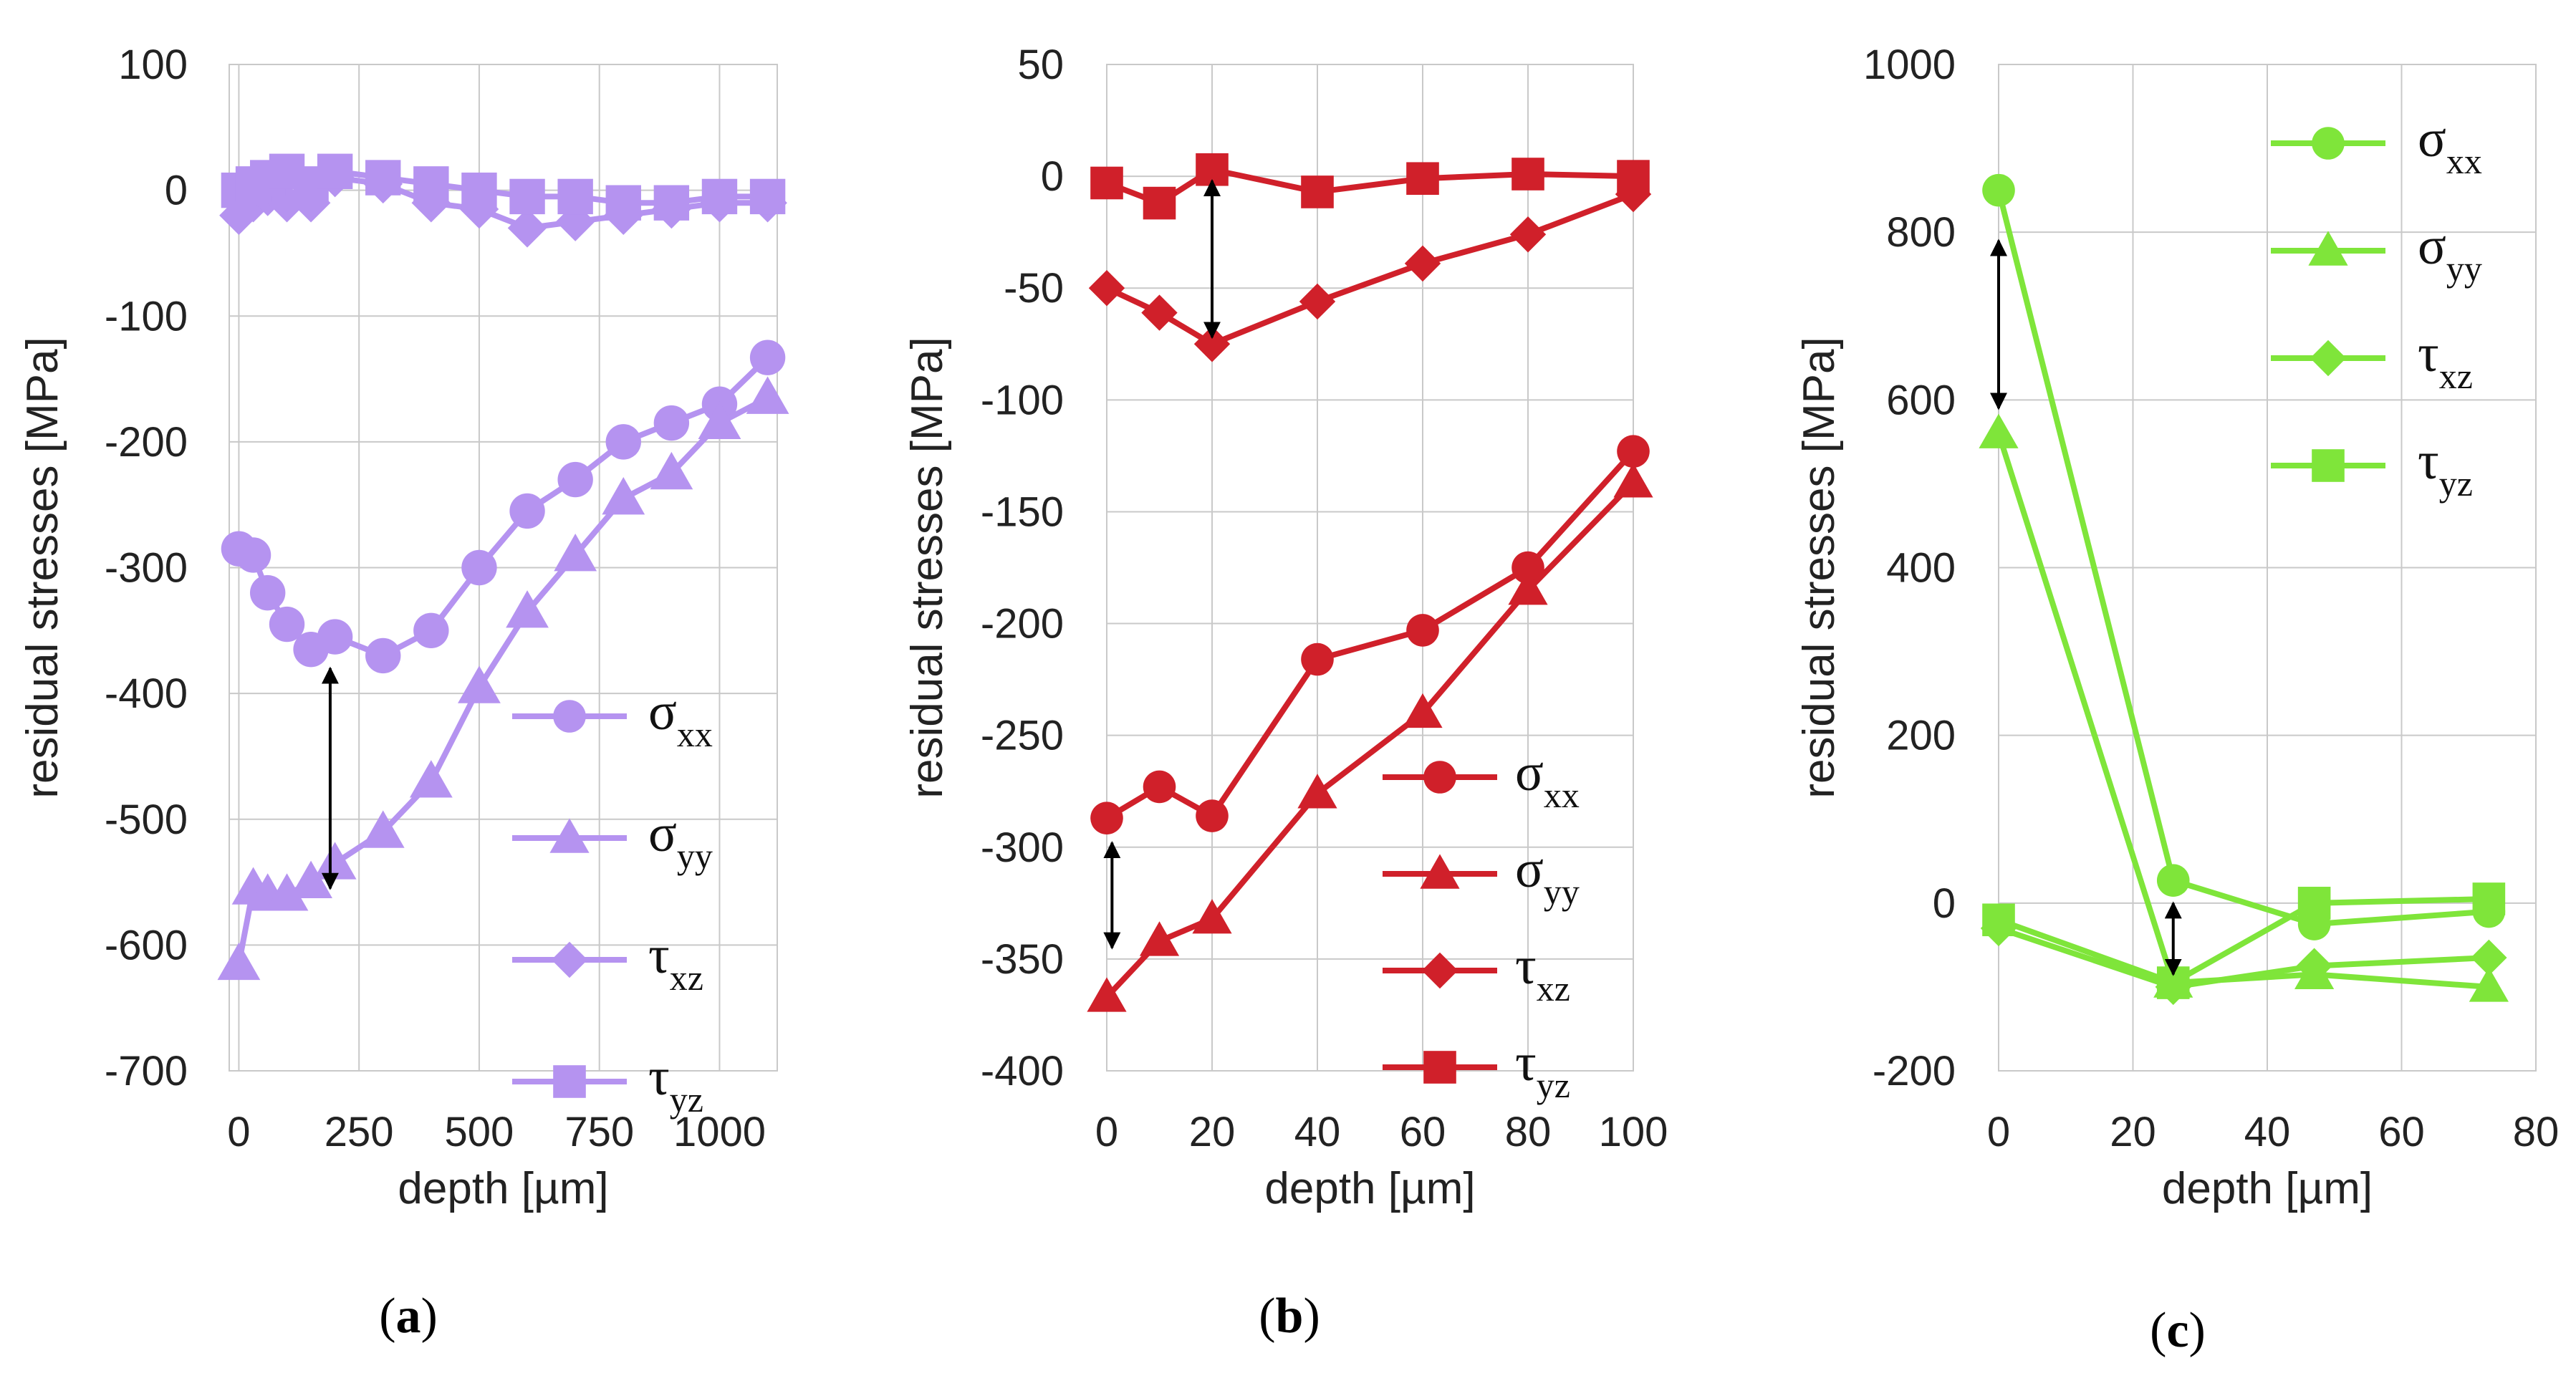 The height and width of the screenshot is (1391, 2576). What do you see at coordinates (177, 191) in the screenshot?
I see `y-tick-label: 0` at bounding box center [177, 191].